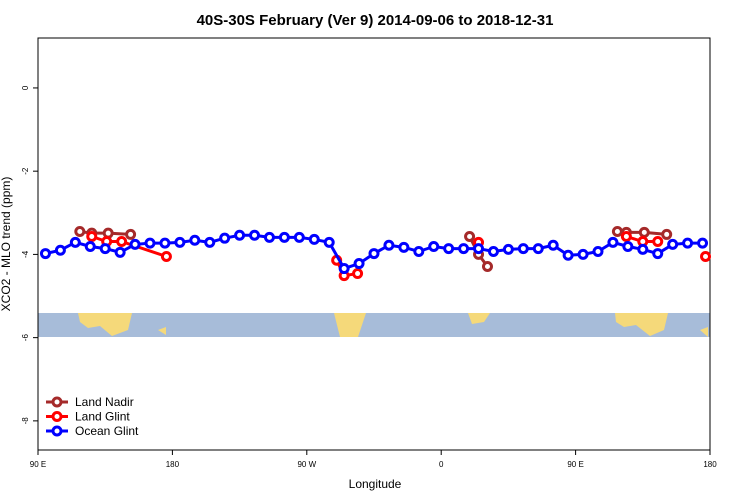  Describe the element at coordinates (374, 325) in the screenshot. I see `map-strip` at that location.